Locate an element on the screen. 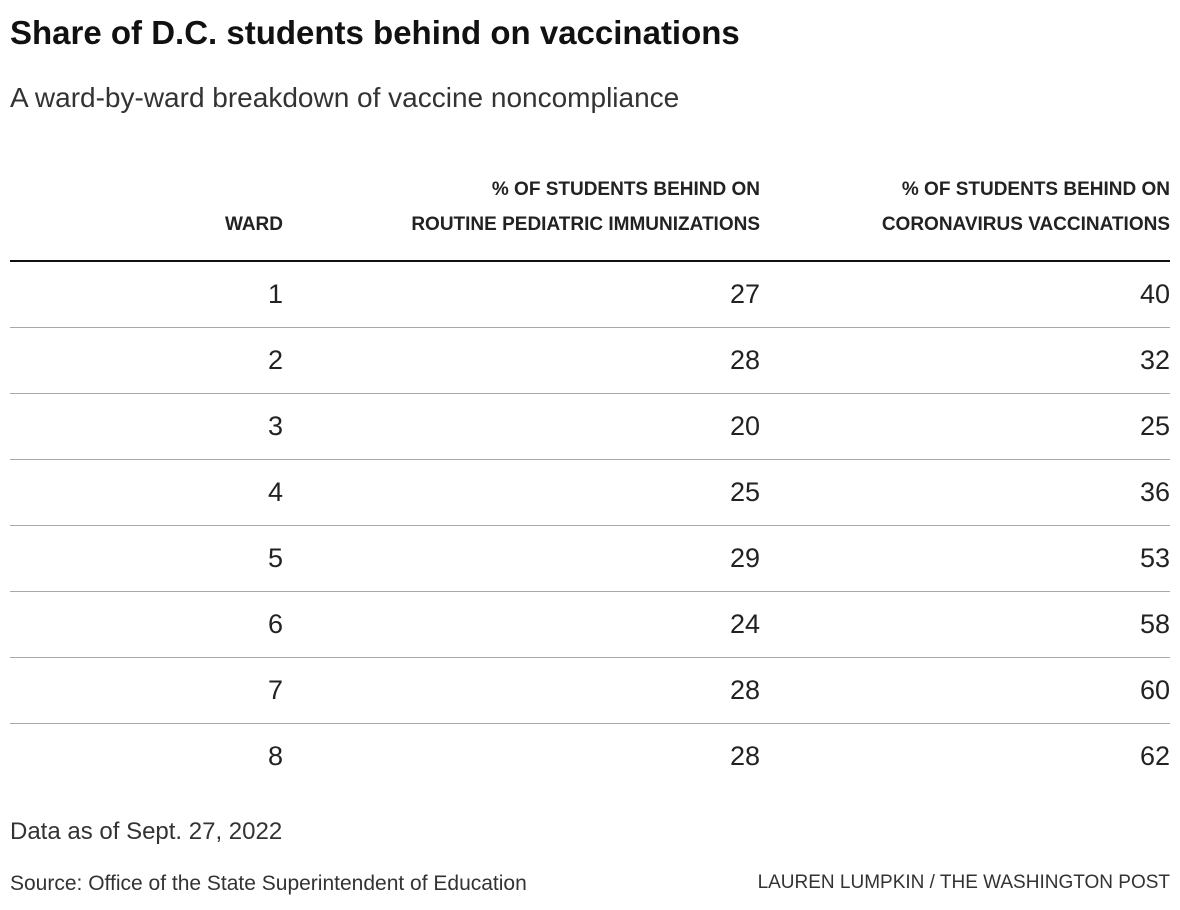  ward-cell: 5 is located at coordinates (146, 558).